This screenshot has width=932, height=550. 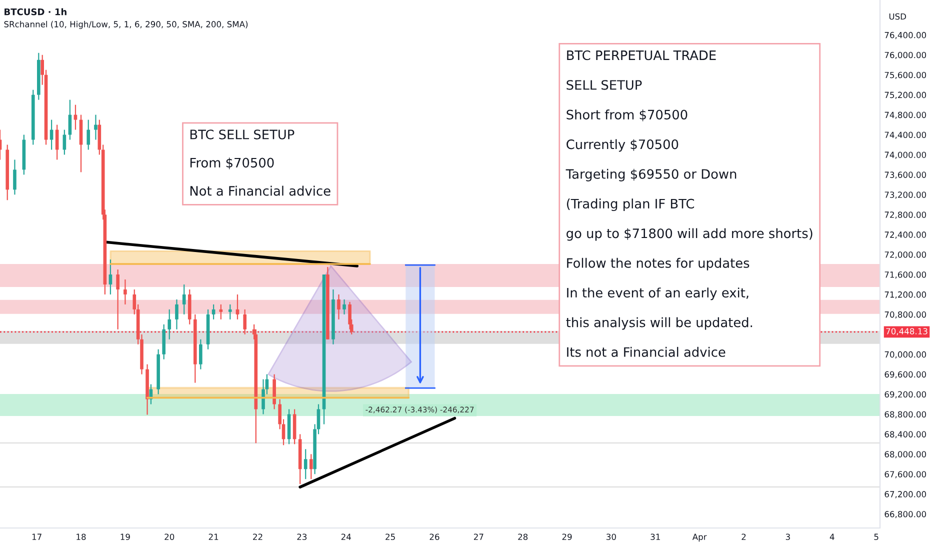 What do you see at coordinates (905, 255) in the screenshot?
I see `y-tick-label: 72,000.00` at bounding box center [905, 255].